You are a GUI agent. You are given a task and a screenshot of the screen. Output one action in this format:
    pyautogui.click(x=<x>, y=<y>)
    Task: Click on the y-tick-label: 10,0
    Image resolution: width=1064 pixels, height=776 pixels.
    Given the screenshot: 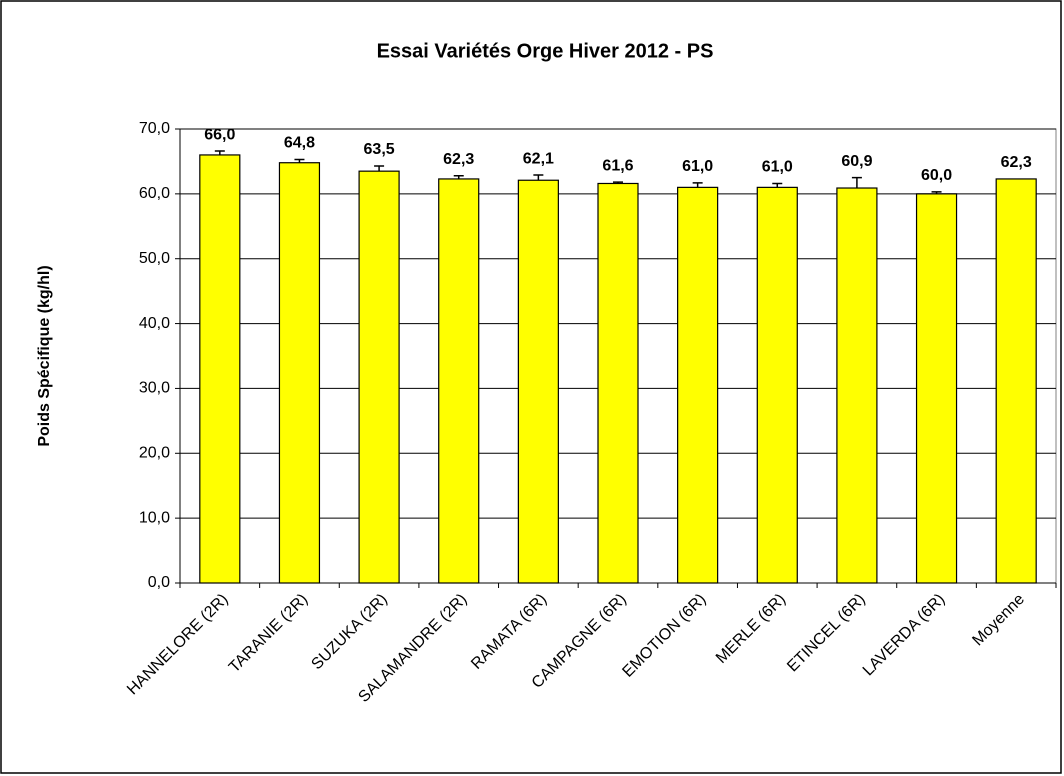 What is the action you would take?
    pyautogui.click(x=154, y=517)
    